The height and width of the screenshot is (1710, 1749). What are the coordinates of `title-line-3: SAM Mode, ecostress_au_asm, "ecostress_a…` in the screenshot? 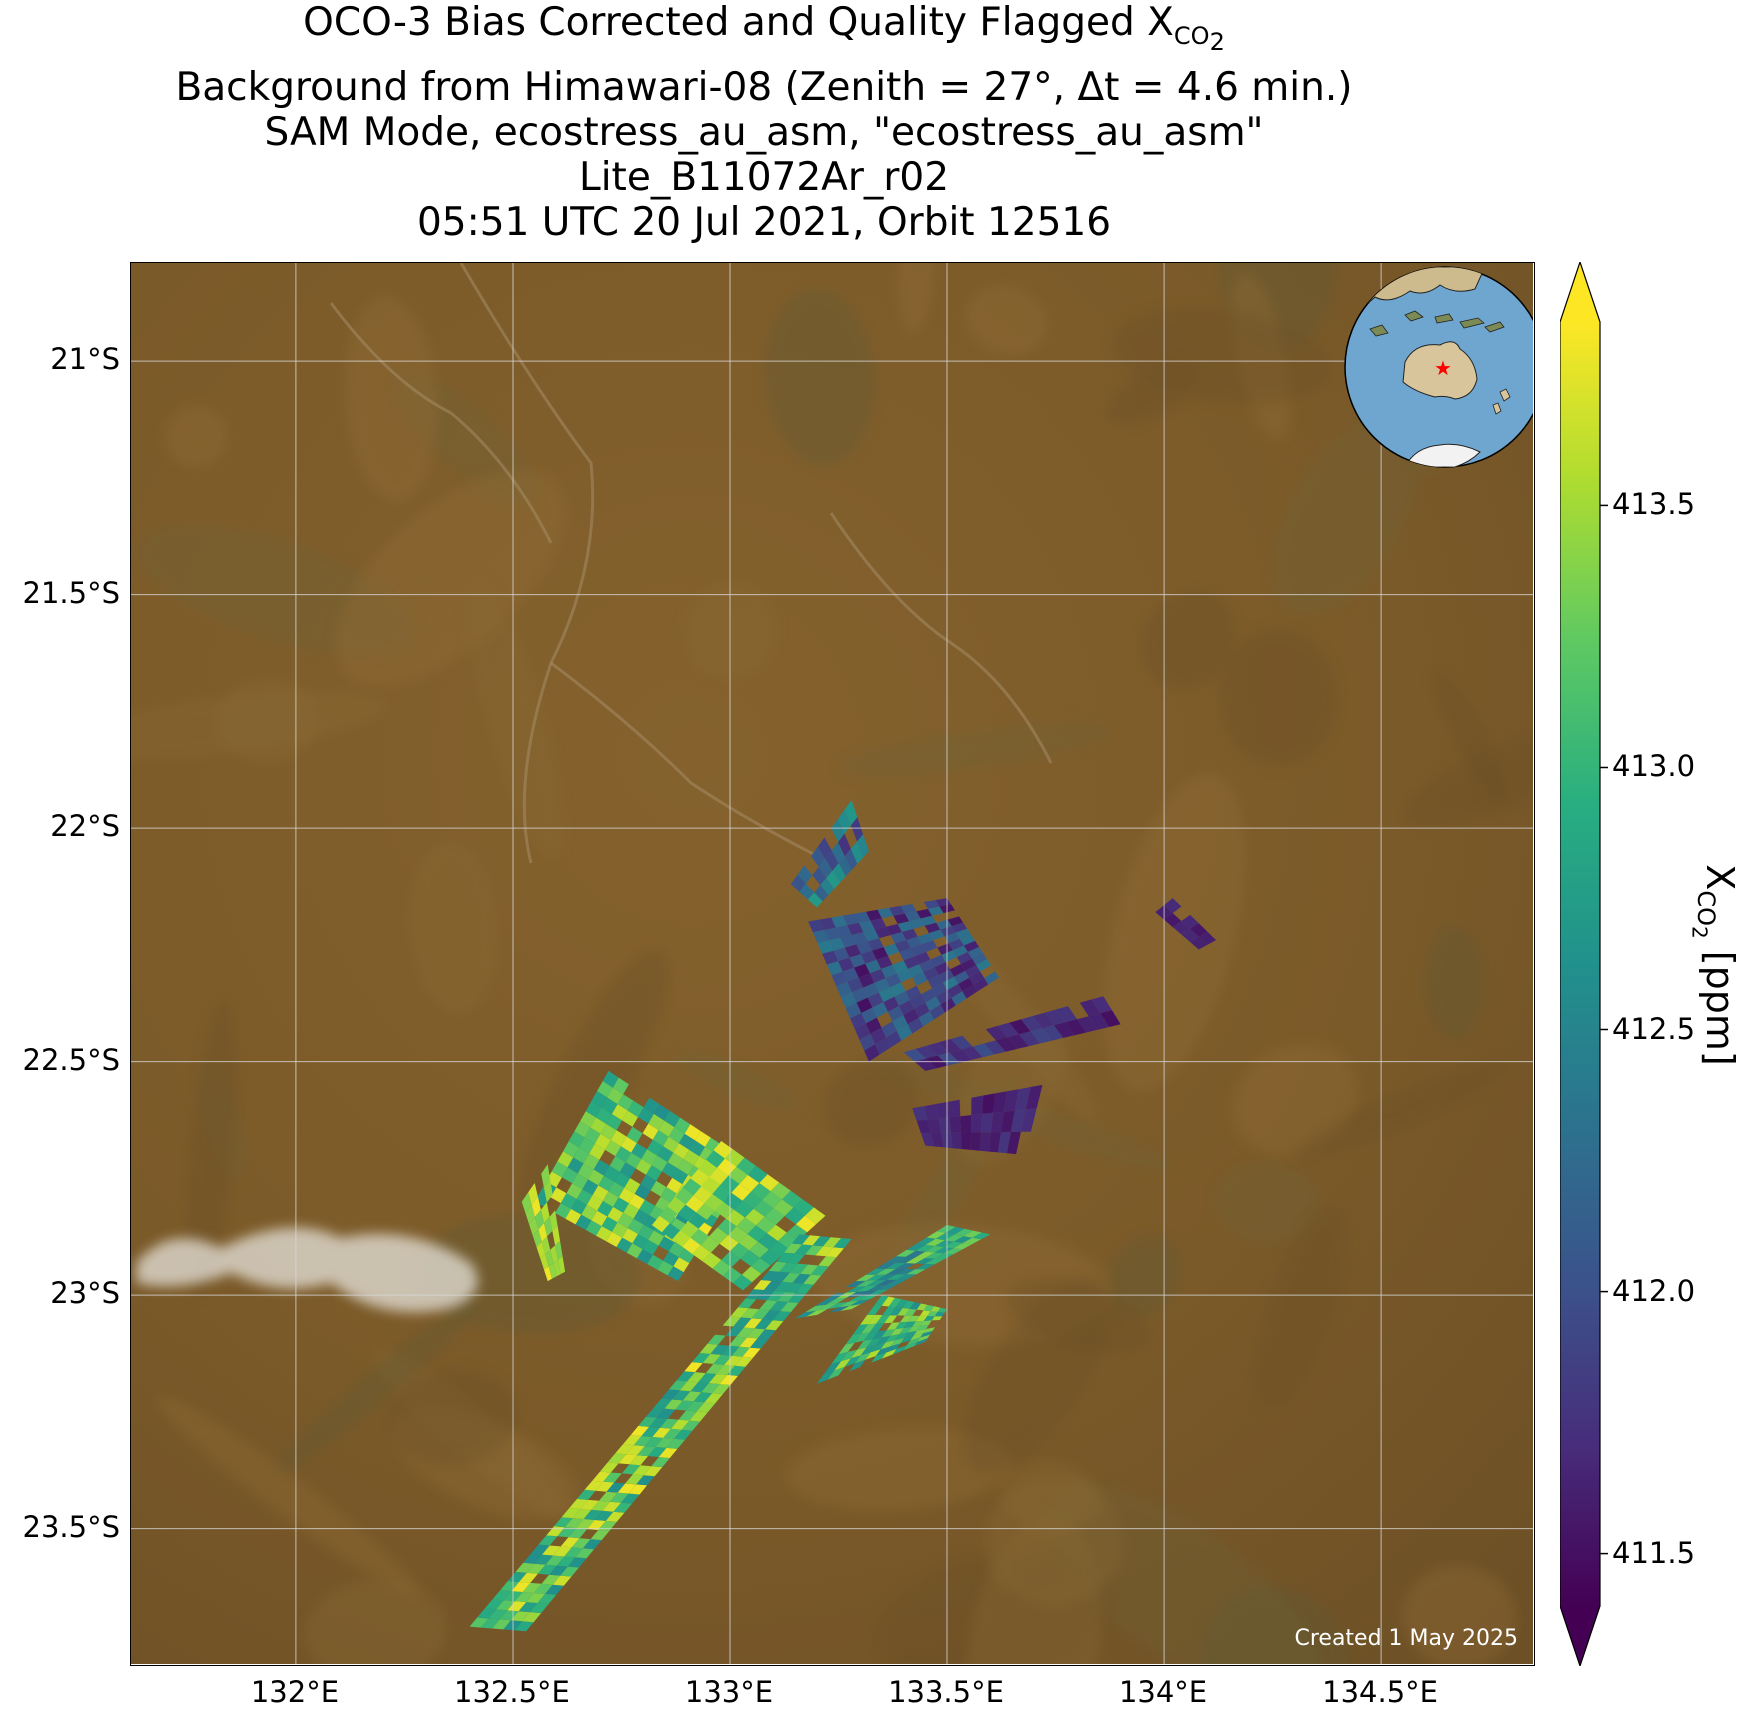 It's located at (764, 132).